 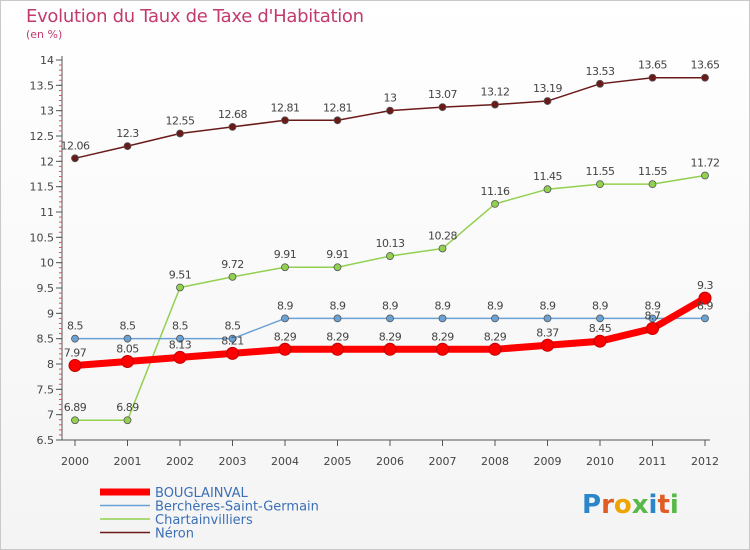 I want to click on data-label: 13.53, so click(x=600, y=71).